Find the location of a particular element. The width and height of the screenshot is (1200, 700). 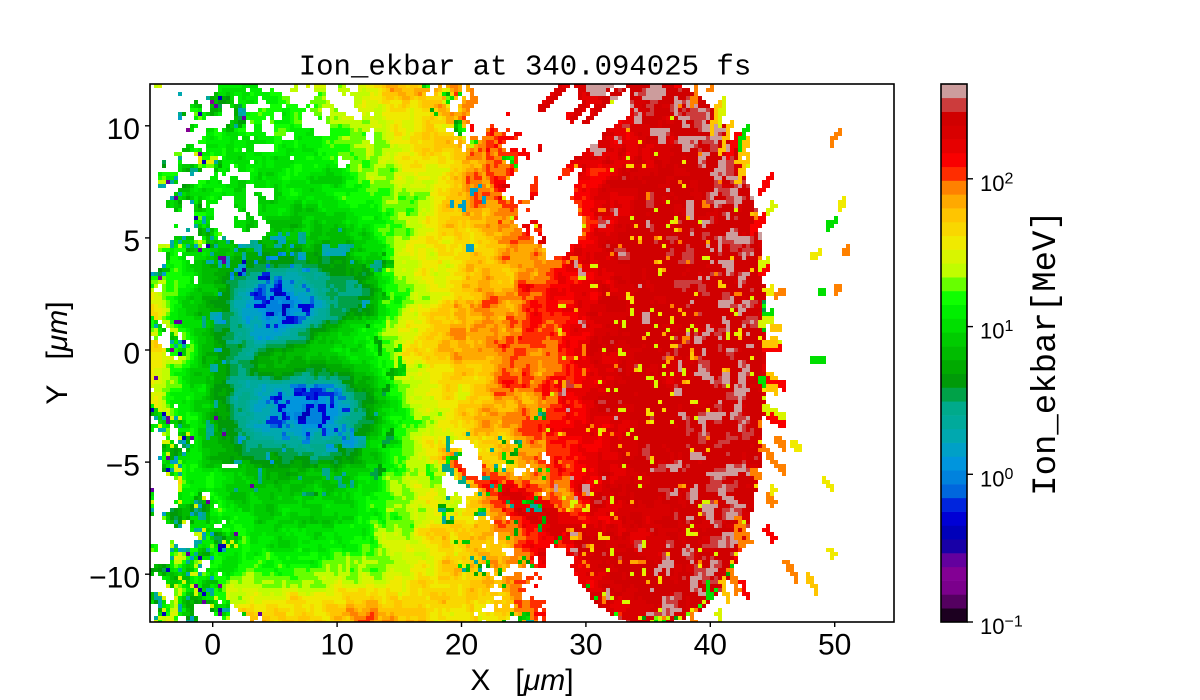

svg-text: X [μm] is located at coordinates (521, 680).